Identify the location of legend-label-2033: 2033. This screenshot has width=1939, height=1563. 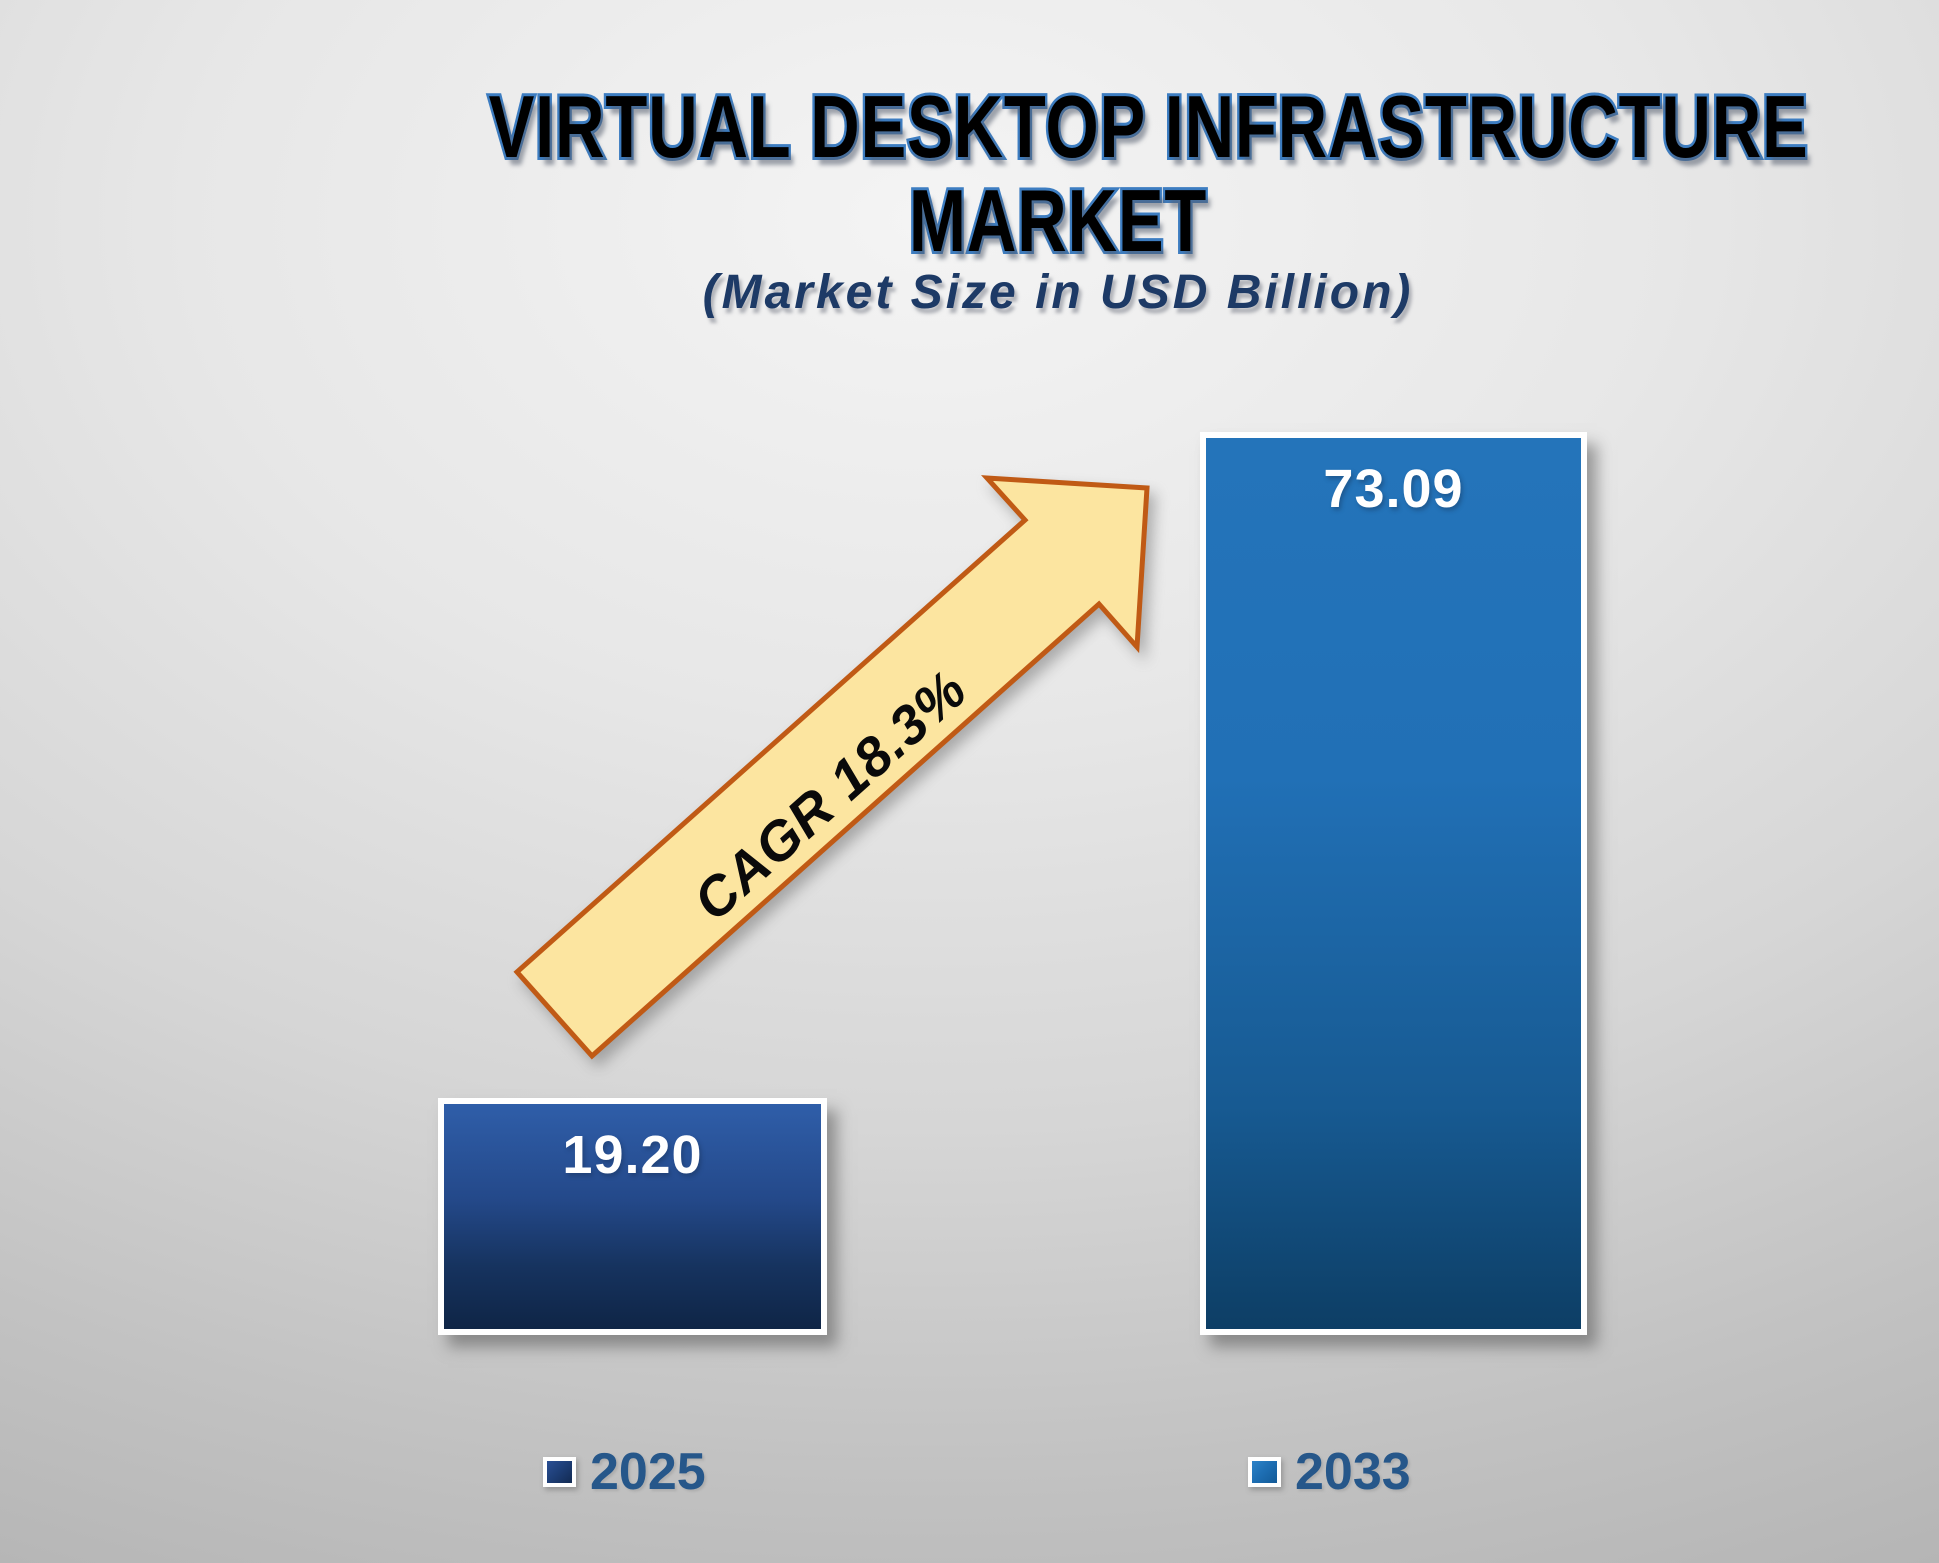
(1353, 1472).